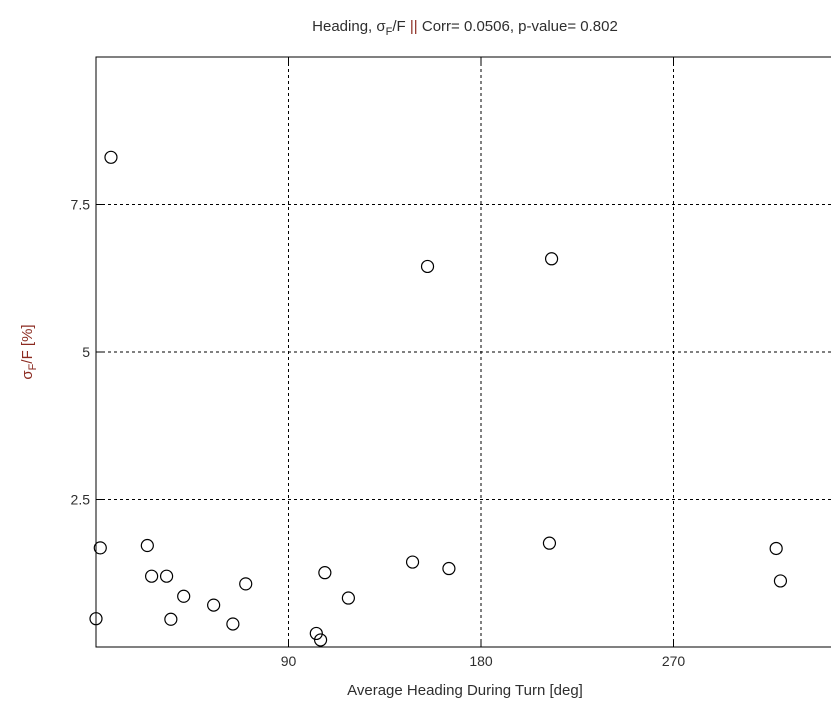 This screenshot has height=709, width=831. What do you see at coordinates (520, 26) in the screenshot?
I see `chart-title-stats: Corr= 0.0506, p-value= 0.802` at bounding box center [520, 26].